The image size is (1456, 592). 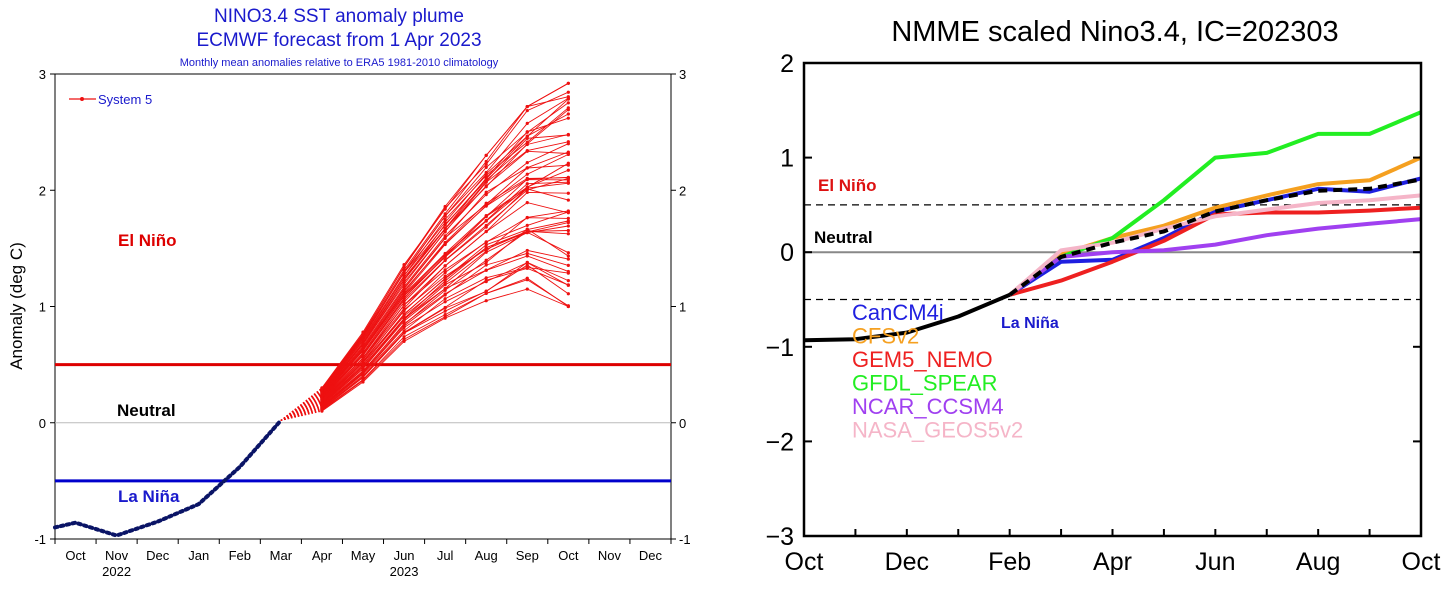 What do you see at coordinates (1318, 562) in the screenshot?
I see `right-x-tick-label: Aug` at bounding box center [1318, 562].